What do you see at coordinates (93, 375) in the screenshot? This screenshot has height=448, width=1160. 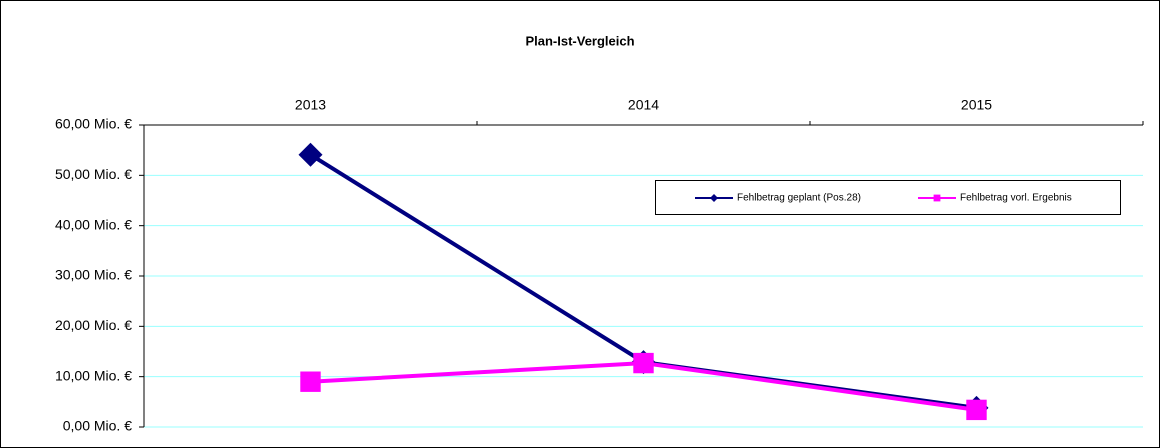 I see `y-tick-label: 10,00 Mio. €` at bounding box center [93, 375].